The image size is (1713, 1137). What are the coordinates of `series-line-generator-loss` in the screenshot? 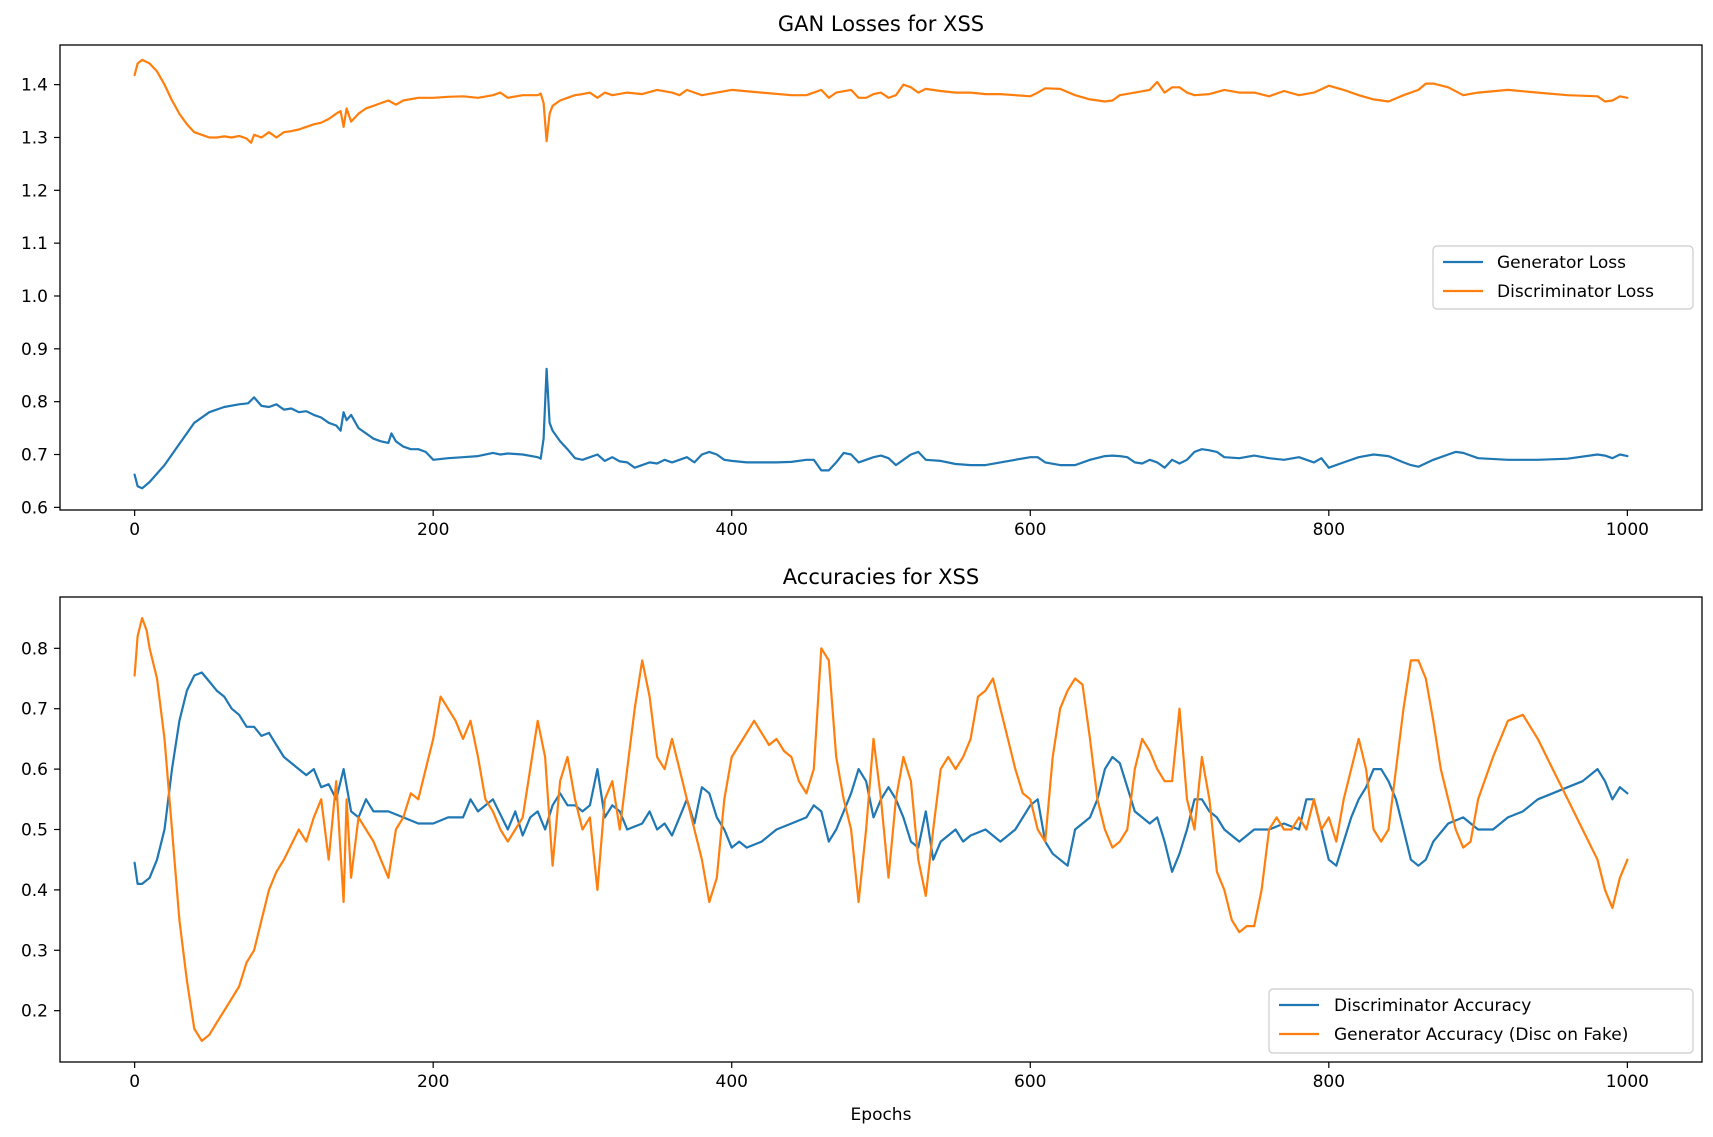 It's located at (881, 428).